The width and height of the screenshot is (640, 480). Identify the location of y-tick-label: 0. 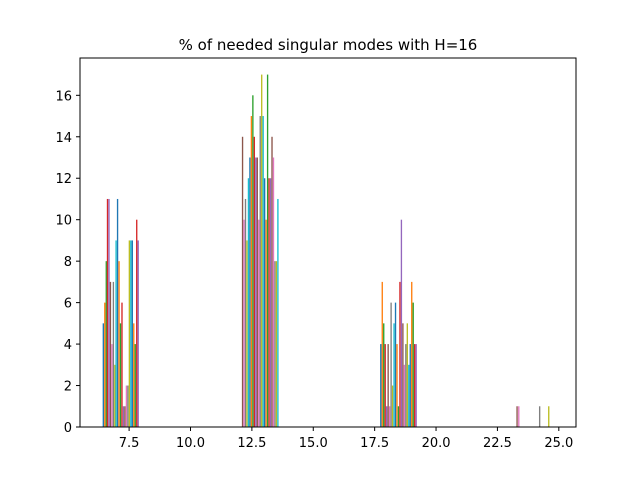
(68, 428).